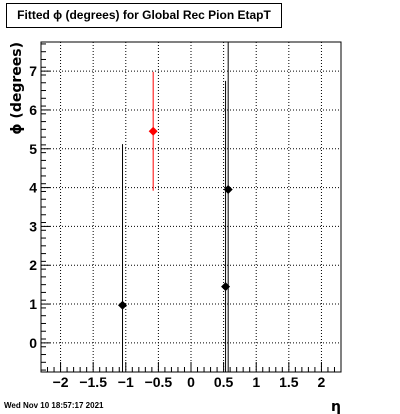 This screenshot has height=414, width=400. Describe the element at coordinates (336, 406) in the screenshot. I see `x-axis-label: η` at that location.